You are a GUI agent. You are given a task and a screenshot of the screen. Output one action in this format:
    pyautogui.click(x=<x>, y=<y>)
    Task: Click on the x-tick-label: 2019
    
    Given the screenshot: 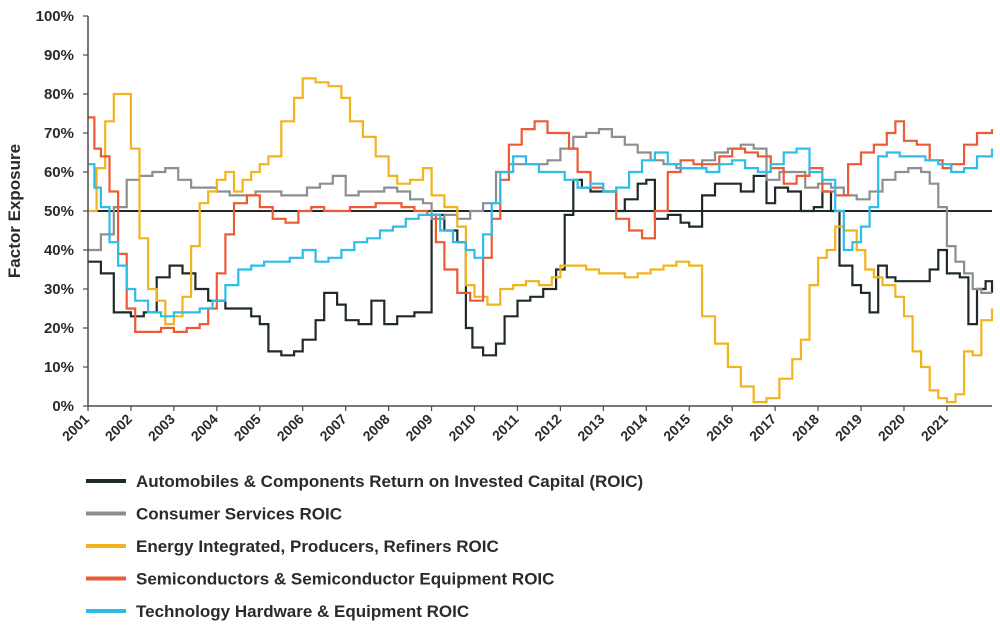 What is the action you would take?
    pyautogui.click(x=848, y=427)
    